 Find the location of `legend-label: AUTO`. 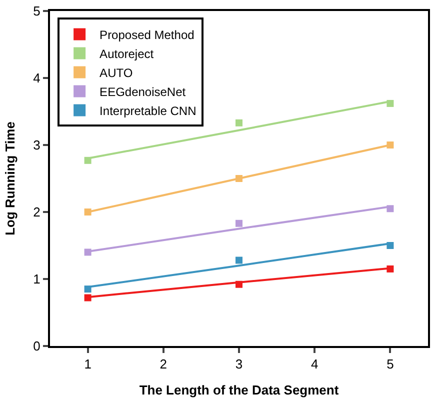

legend-label: AUTO is located at coordinates (116, 73).